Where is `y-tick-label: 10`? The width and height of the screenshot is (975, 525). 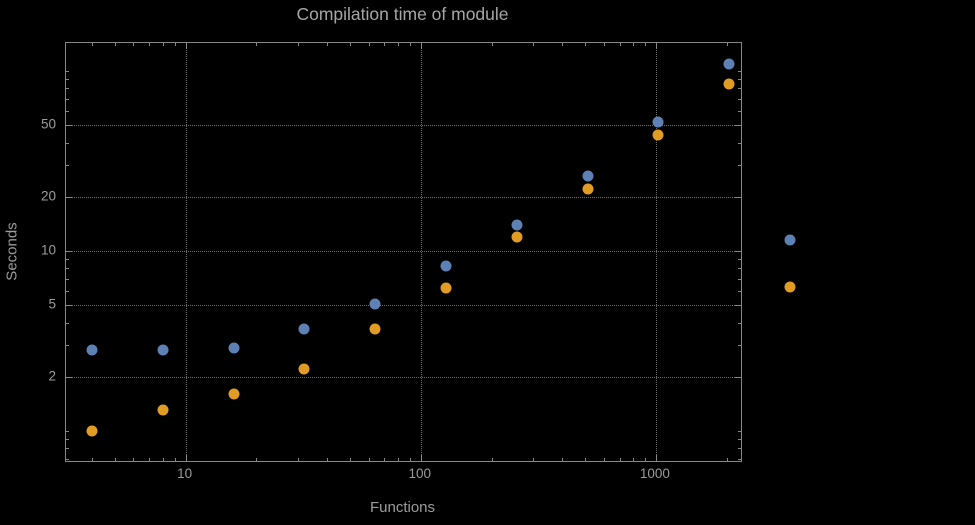 y-tick-label: 10 is located at coordinates (48, 250).